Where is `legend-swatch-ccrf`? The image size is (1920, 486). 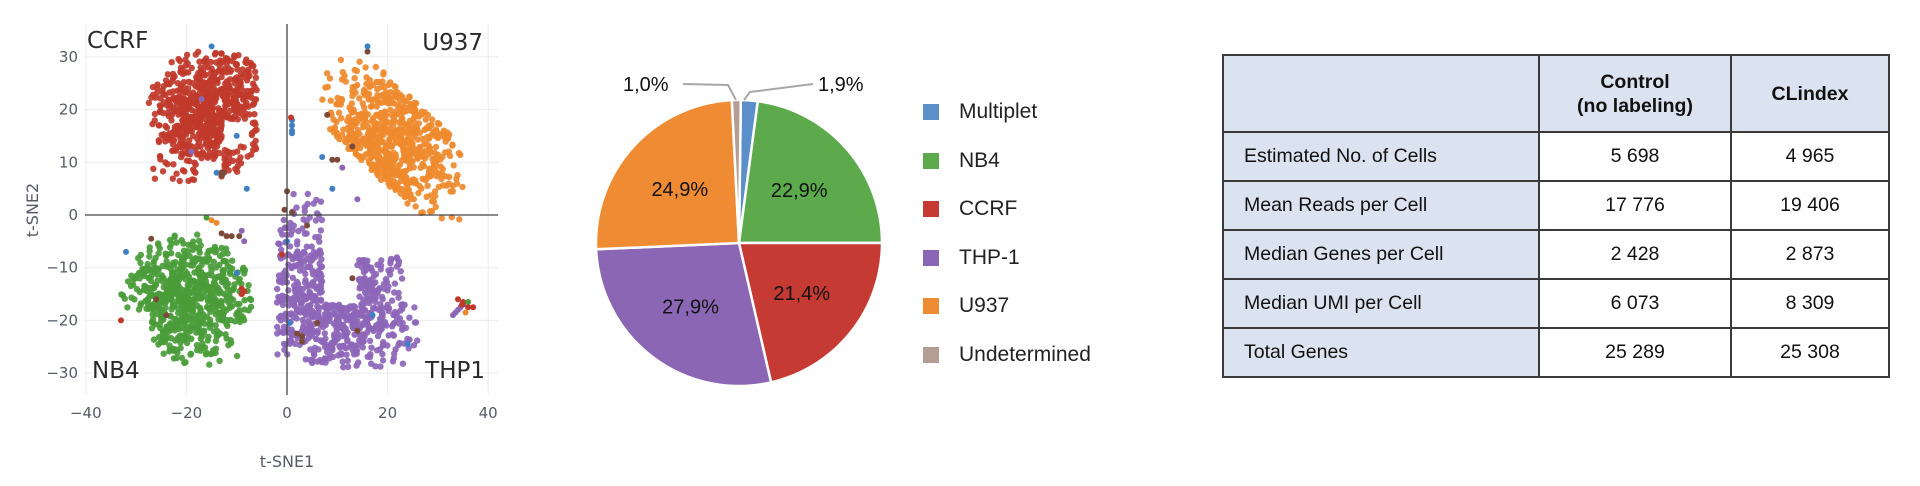
legend-swatch-ccrf is located at coordinates (931, 209).